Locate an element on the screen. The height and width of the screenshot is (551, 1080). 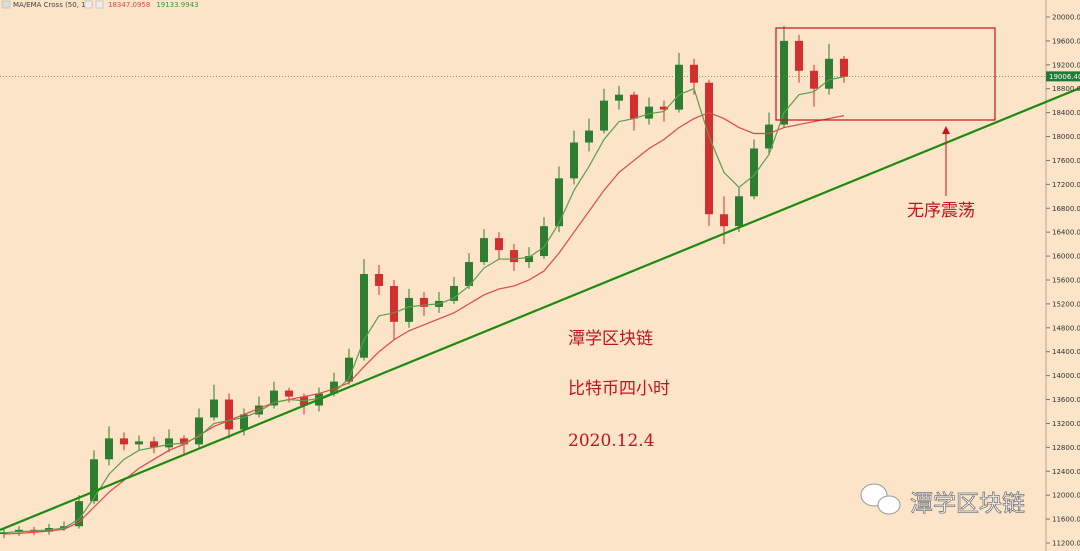
y-tick-label: 12000.00 is located at coordinates (1066, 496).